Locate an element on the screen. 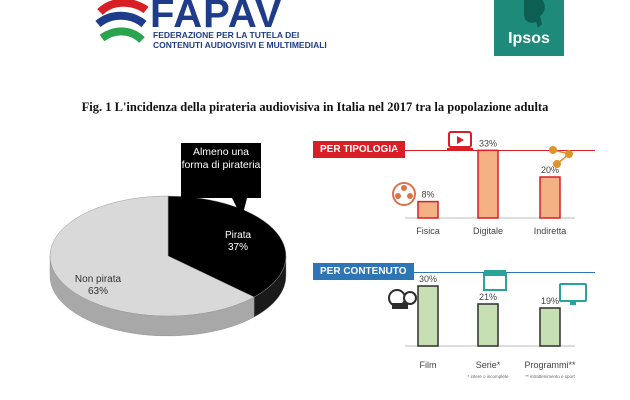 Image resolution: width=630 pixels, height=400 pixels. bar-value-label: 20% is located at coordinates (550, 170).